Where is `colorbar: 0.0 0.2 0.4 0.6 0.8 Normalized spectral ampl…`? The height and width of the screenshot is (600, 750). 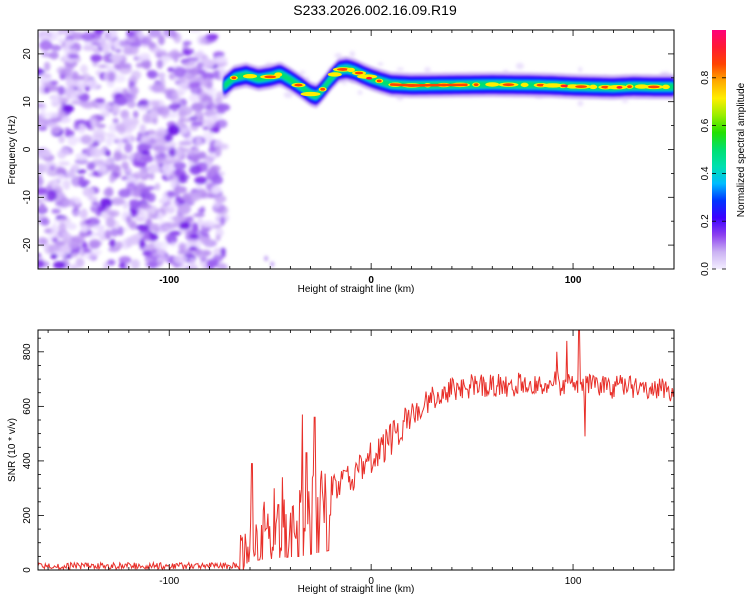 colorbar: 0.0 0.2 0.4 0.6 0.8 Normalized spectral ampl… is located at coordinates (723, 153).